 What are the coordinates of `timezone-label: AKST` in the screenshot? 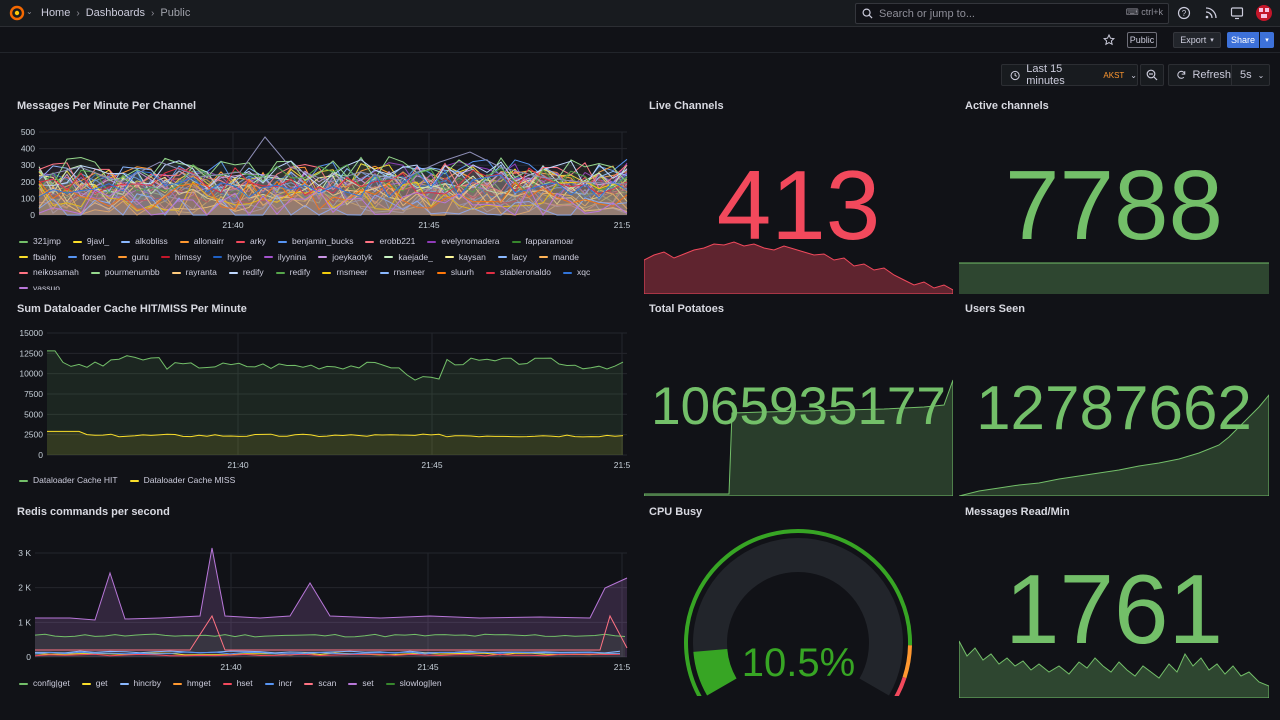 It's located at (1114, 75).